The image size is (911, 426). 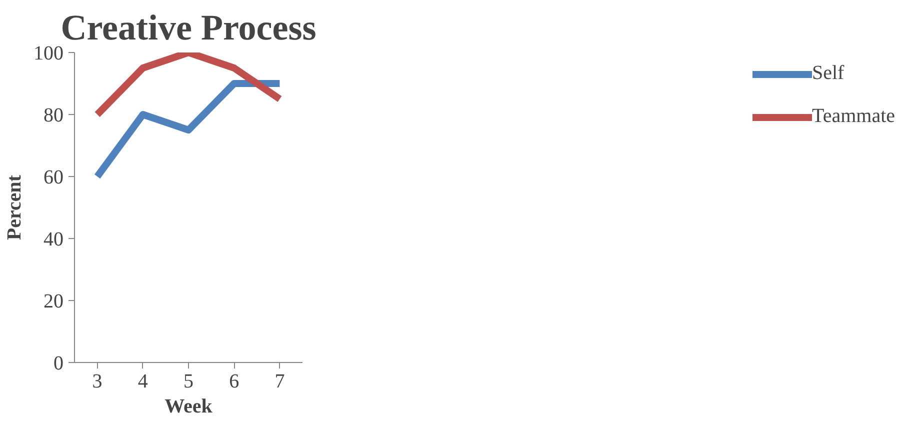 What do you see at coordinates (54, 239) in the screenshot?
I see `y-tick-label: 40` at bounding box center [54, 239].